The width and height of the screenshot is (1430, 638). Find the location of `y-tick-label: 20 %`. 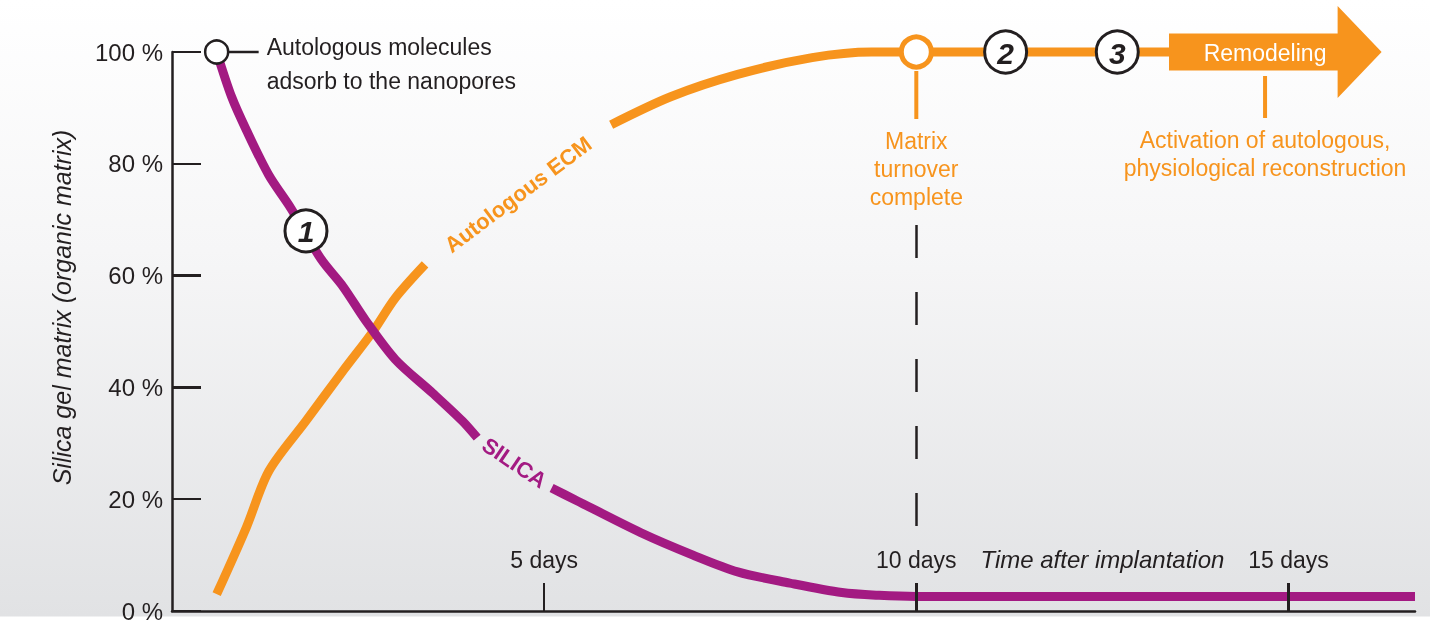

y-tick-label: 20 % is located at coordinates (135, 499).